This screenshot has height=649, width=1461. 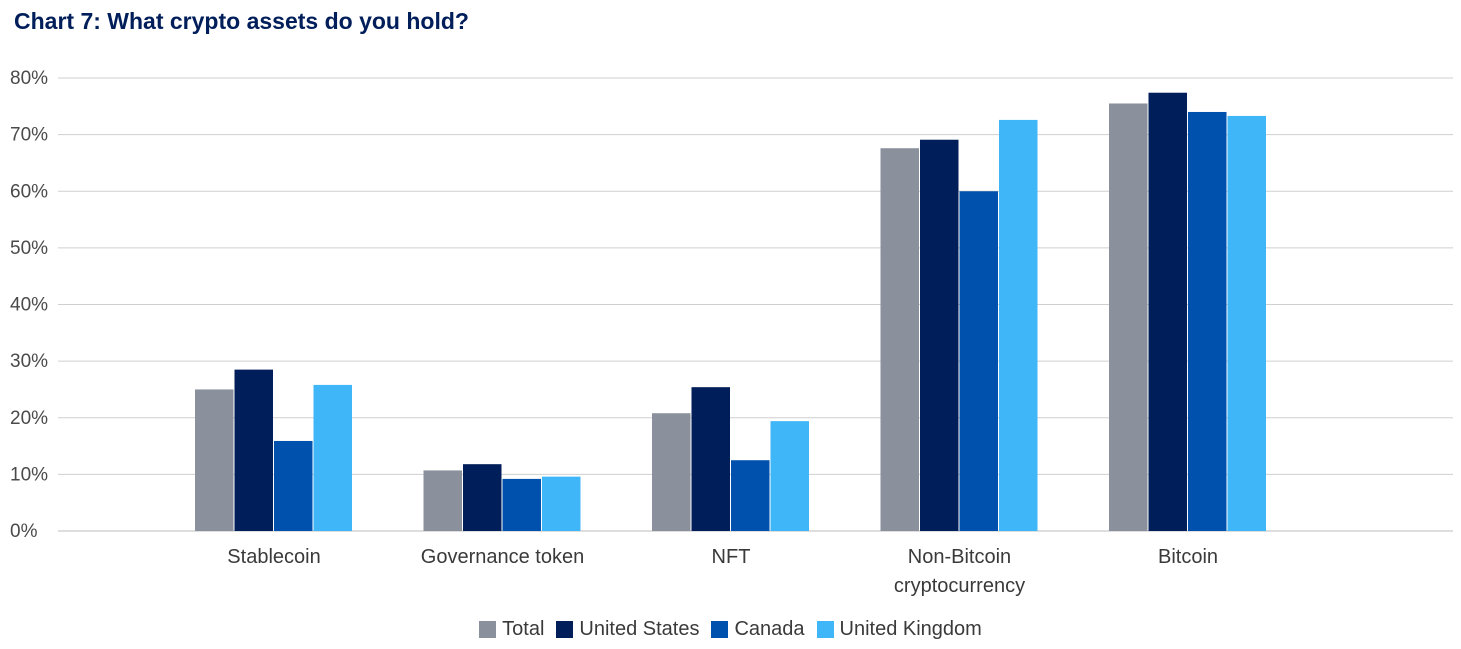 I want to click on bar-united-states-nft, so click(x=710, y=459).